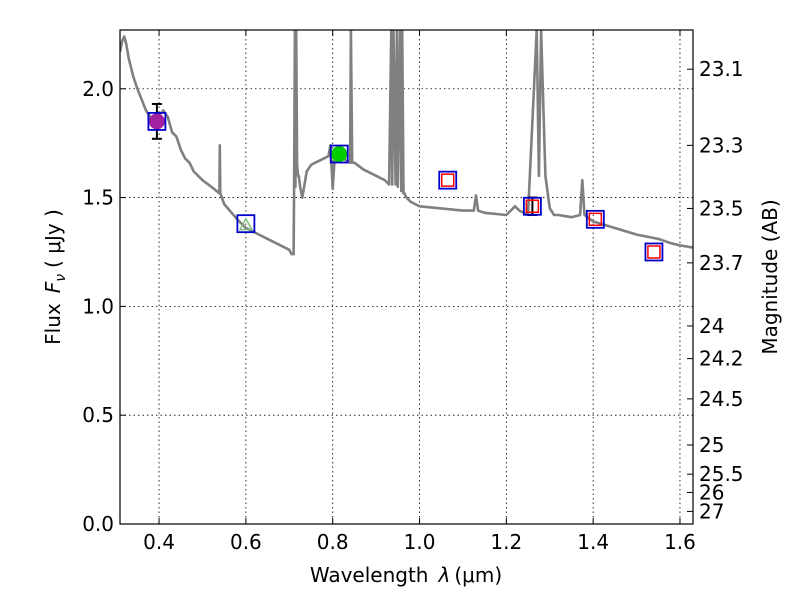 This screenshot has width=800, height=600. Describe the element at coordinates (711, 445) in the screenshot. I see `y2-tick-label: 25` at that location.